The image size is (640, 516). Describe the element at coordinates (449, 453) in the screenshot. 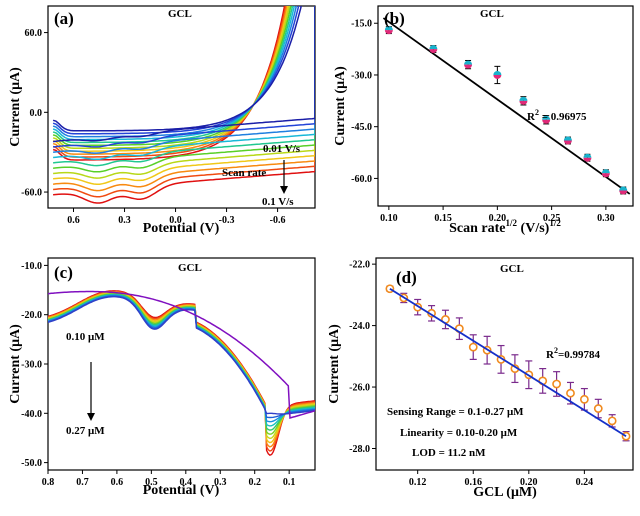

I see `panel-d-info-lod: LOD = 11.2 nM` at that location.